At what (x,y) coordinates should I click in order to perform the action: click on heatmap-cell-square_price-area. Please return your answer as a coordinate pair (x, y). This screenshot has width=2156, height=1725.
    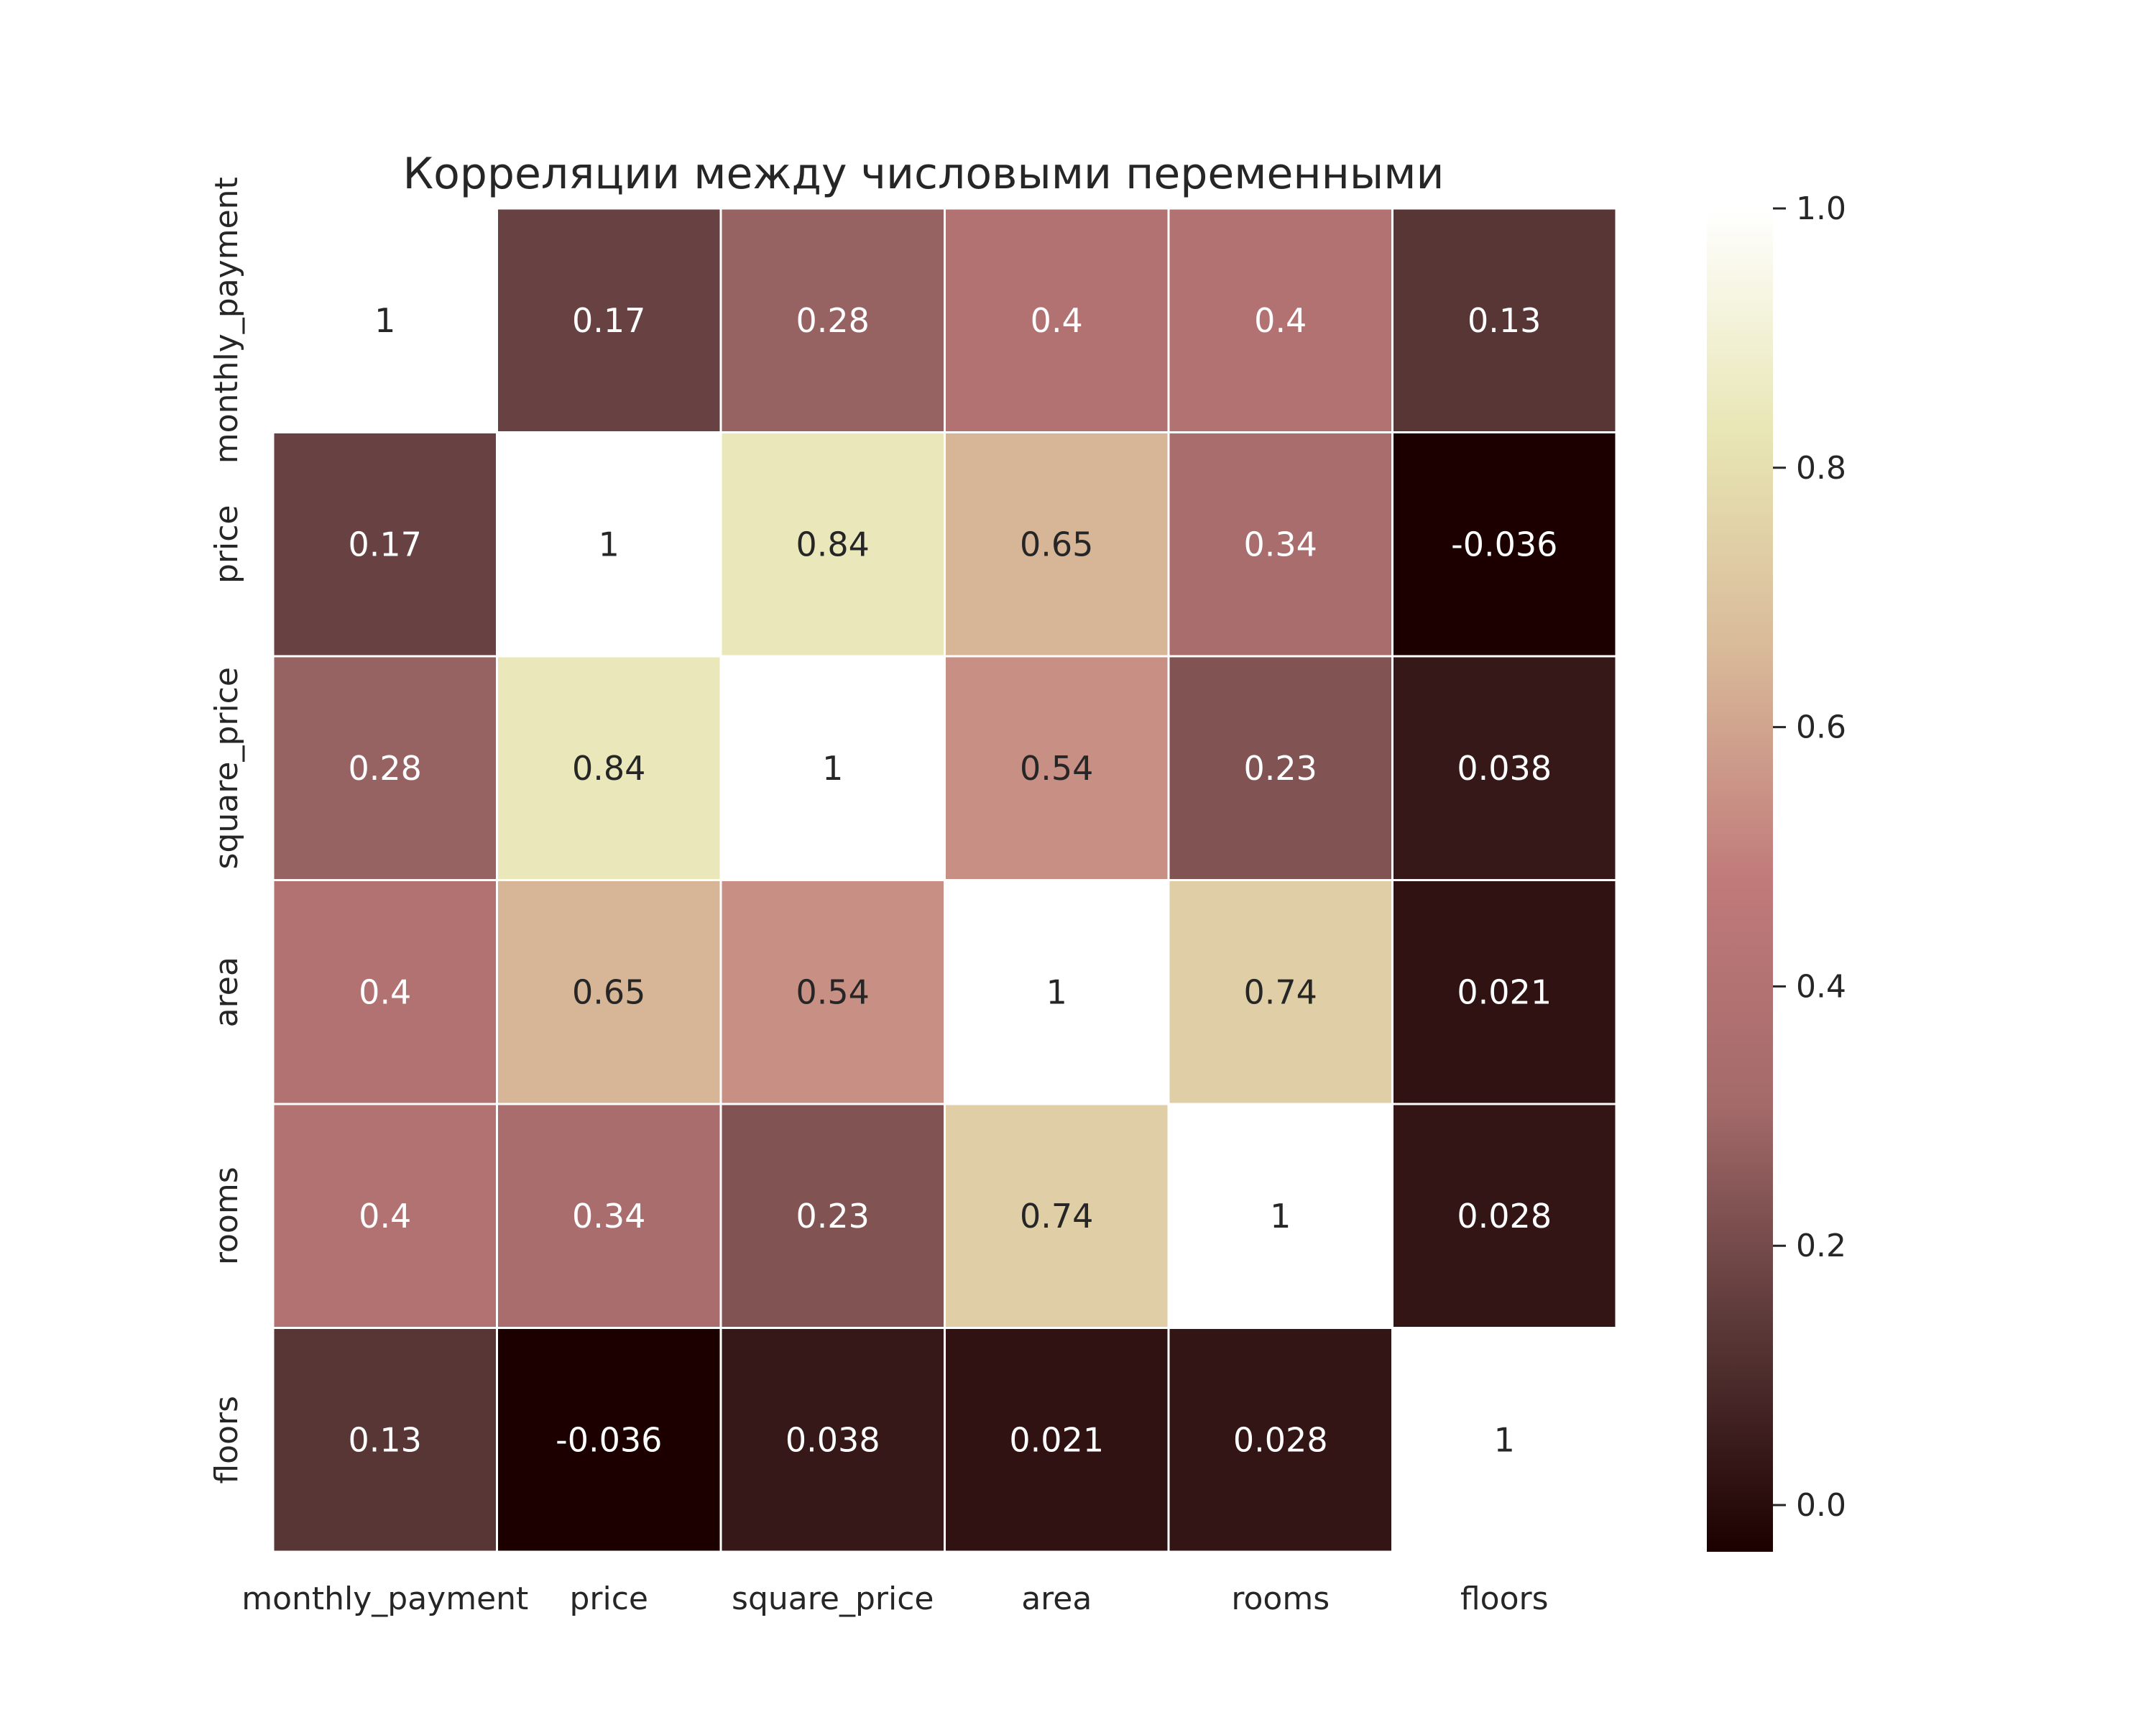
    Looking at the image, I should click on (1057, 768).